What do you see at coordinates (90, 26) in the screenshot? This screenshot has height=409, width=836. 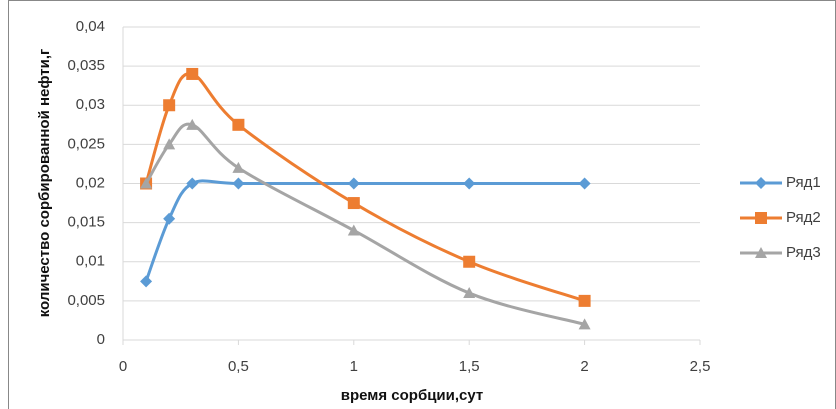 I see `y-tick-label: 0,04` at bounding box center [90, 26].